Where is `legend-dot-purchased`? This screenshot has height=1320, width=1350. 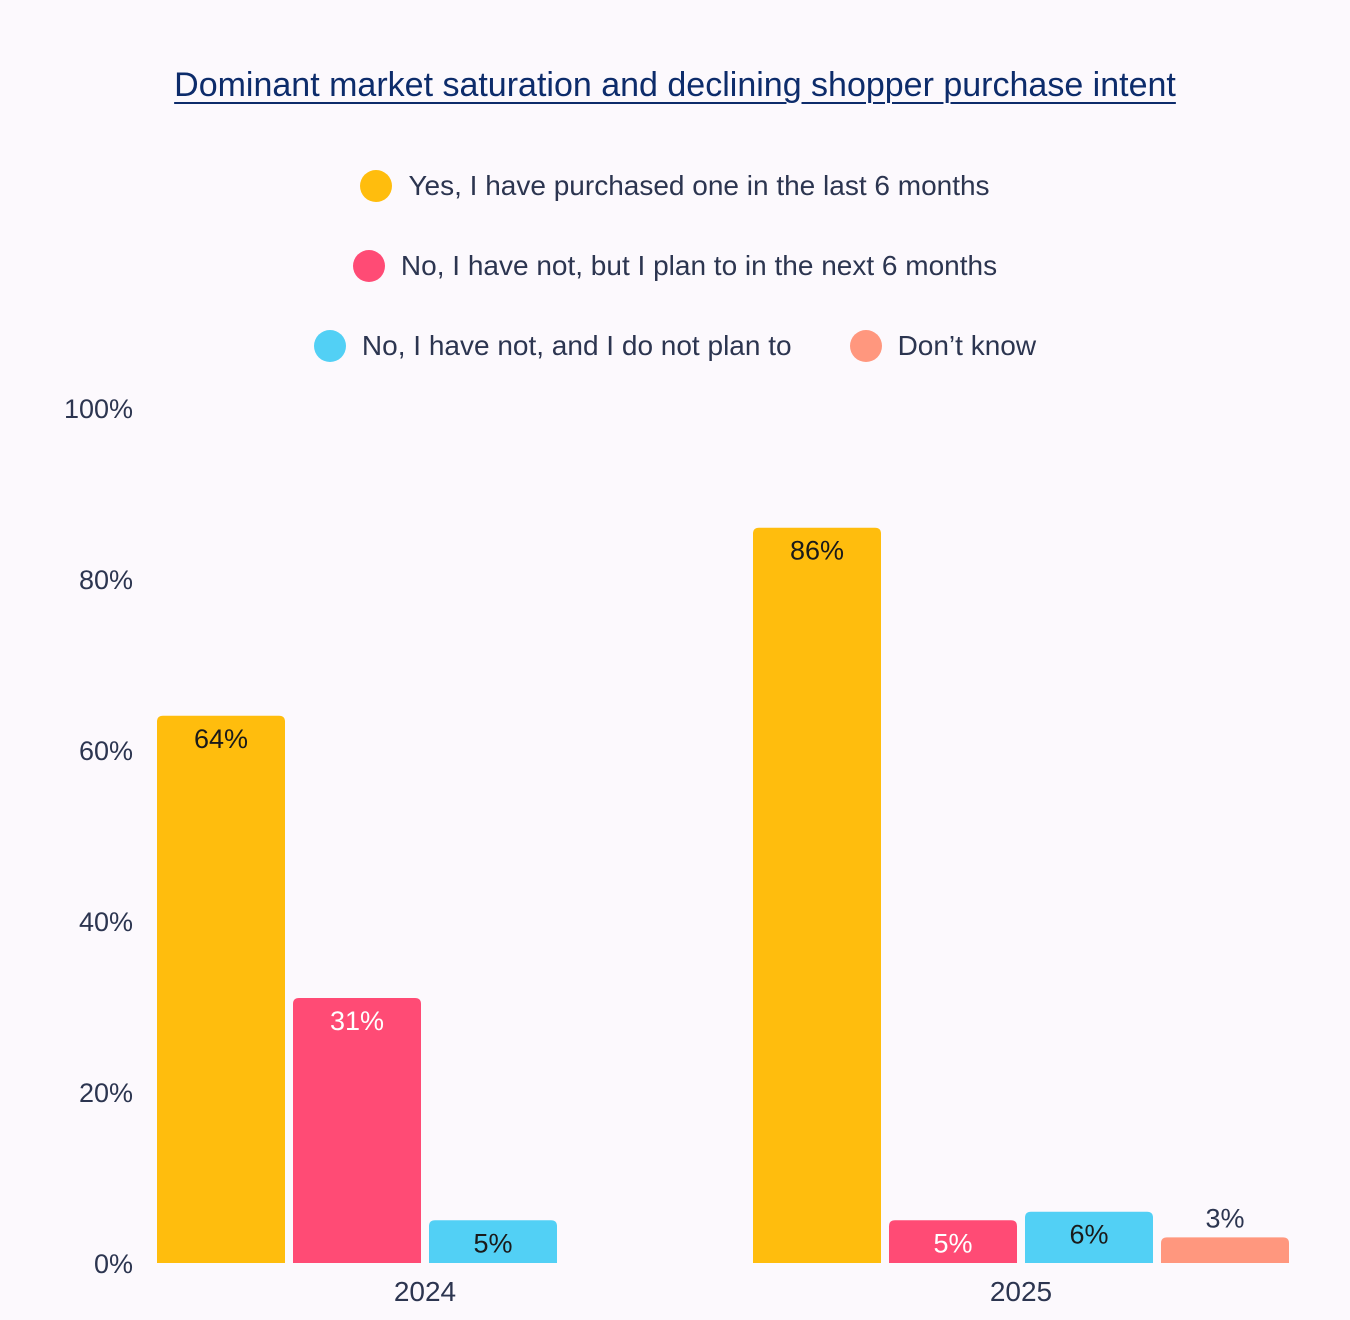 legend-dot-purchased is located at coordinates (376, 186).